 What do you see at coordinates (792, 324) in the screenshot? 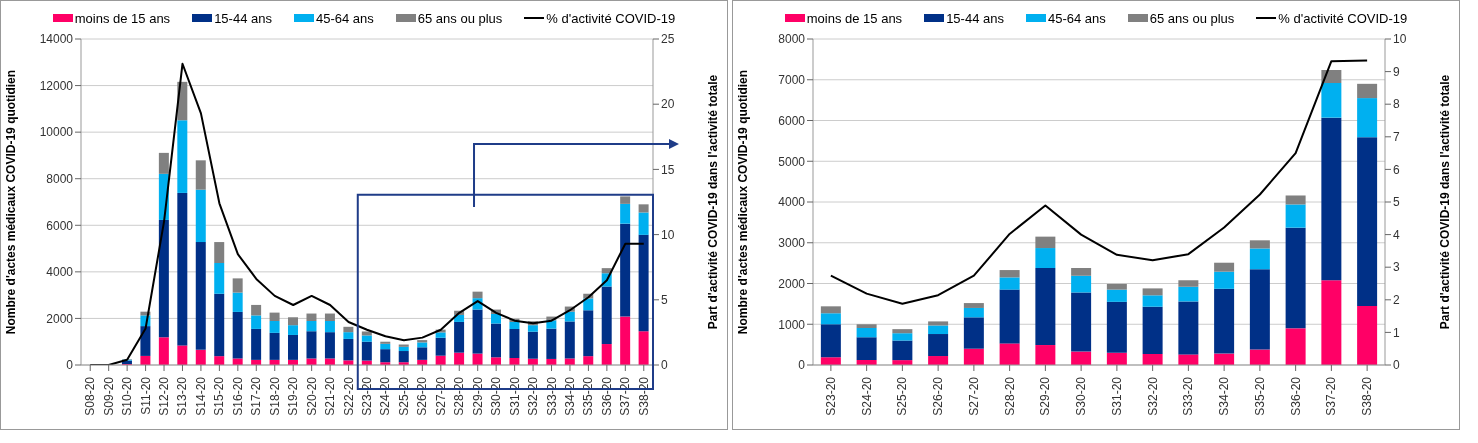
I see `y-tick-label: 1000` at bounding box center [792, 324].